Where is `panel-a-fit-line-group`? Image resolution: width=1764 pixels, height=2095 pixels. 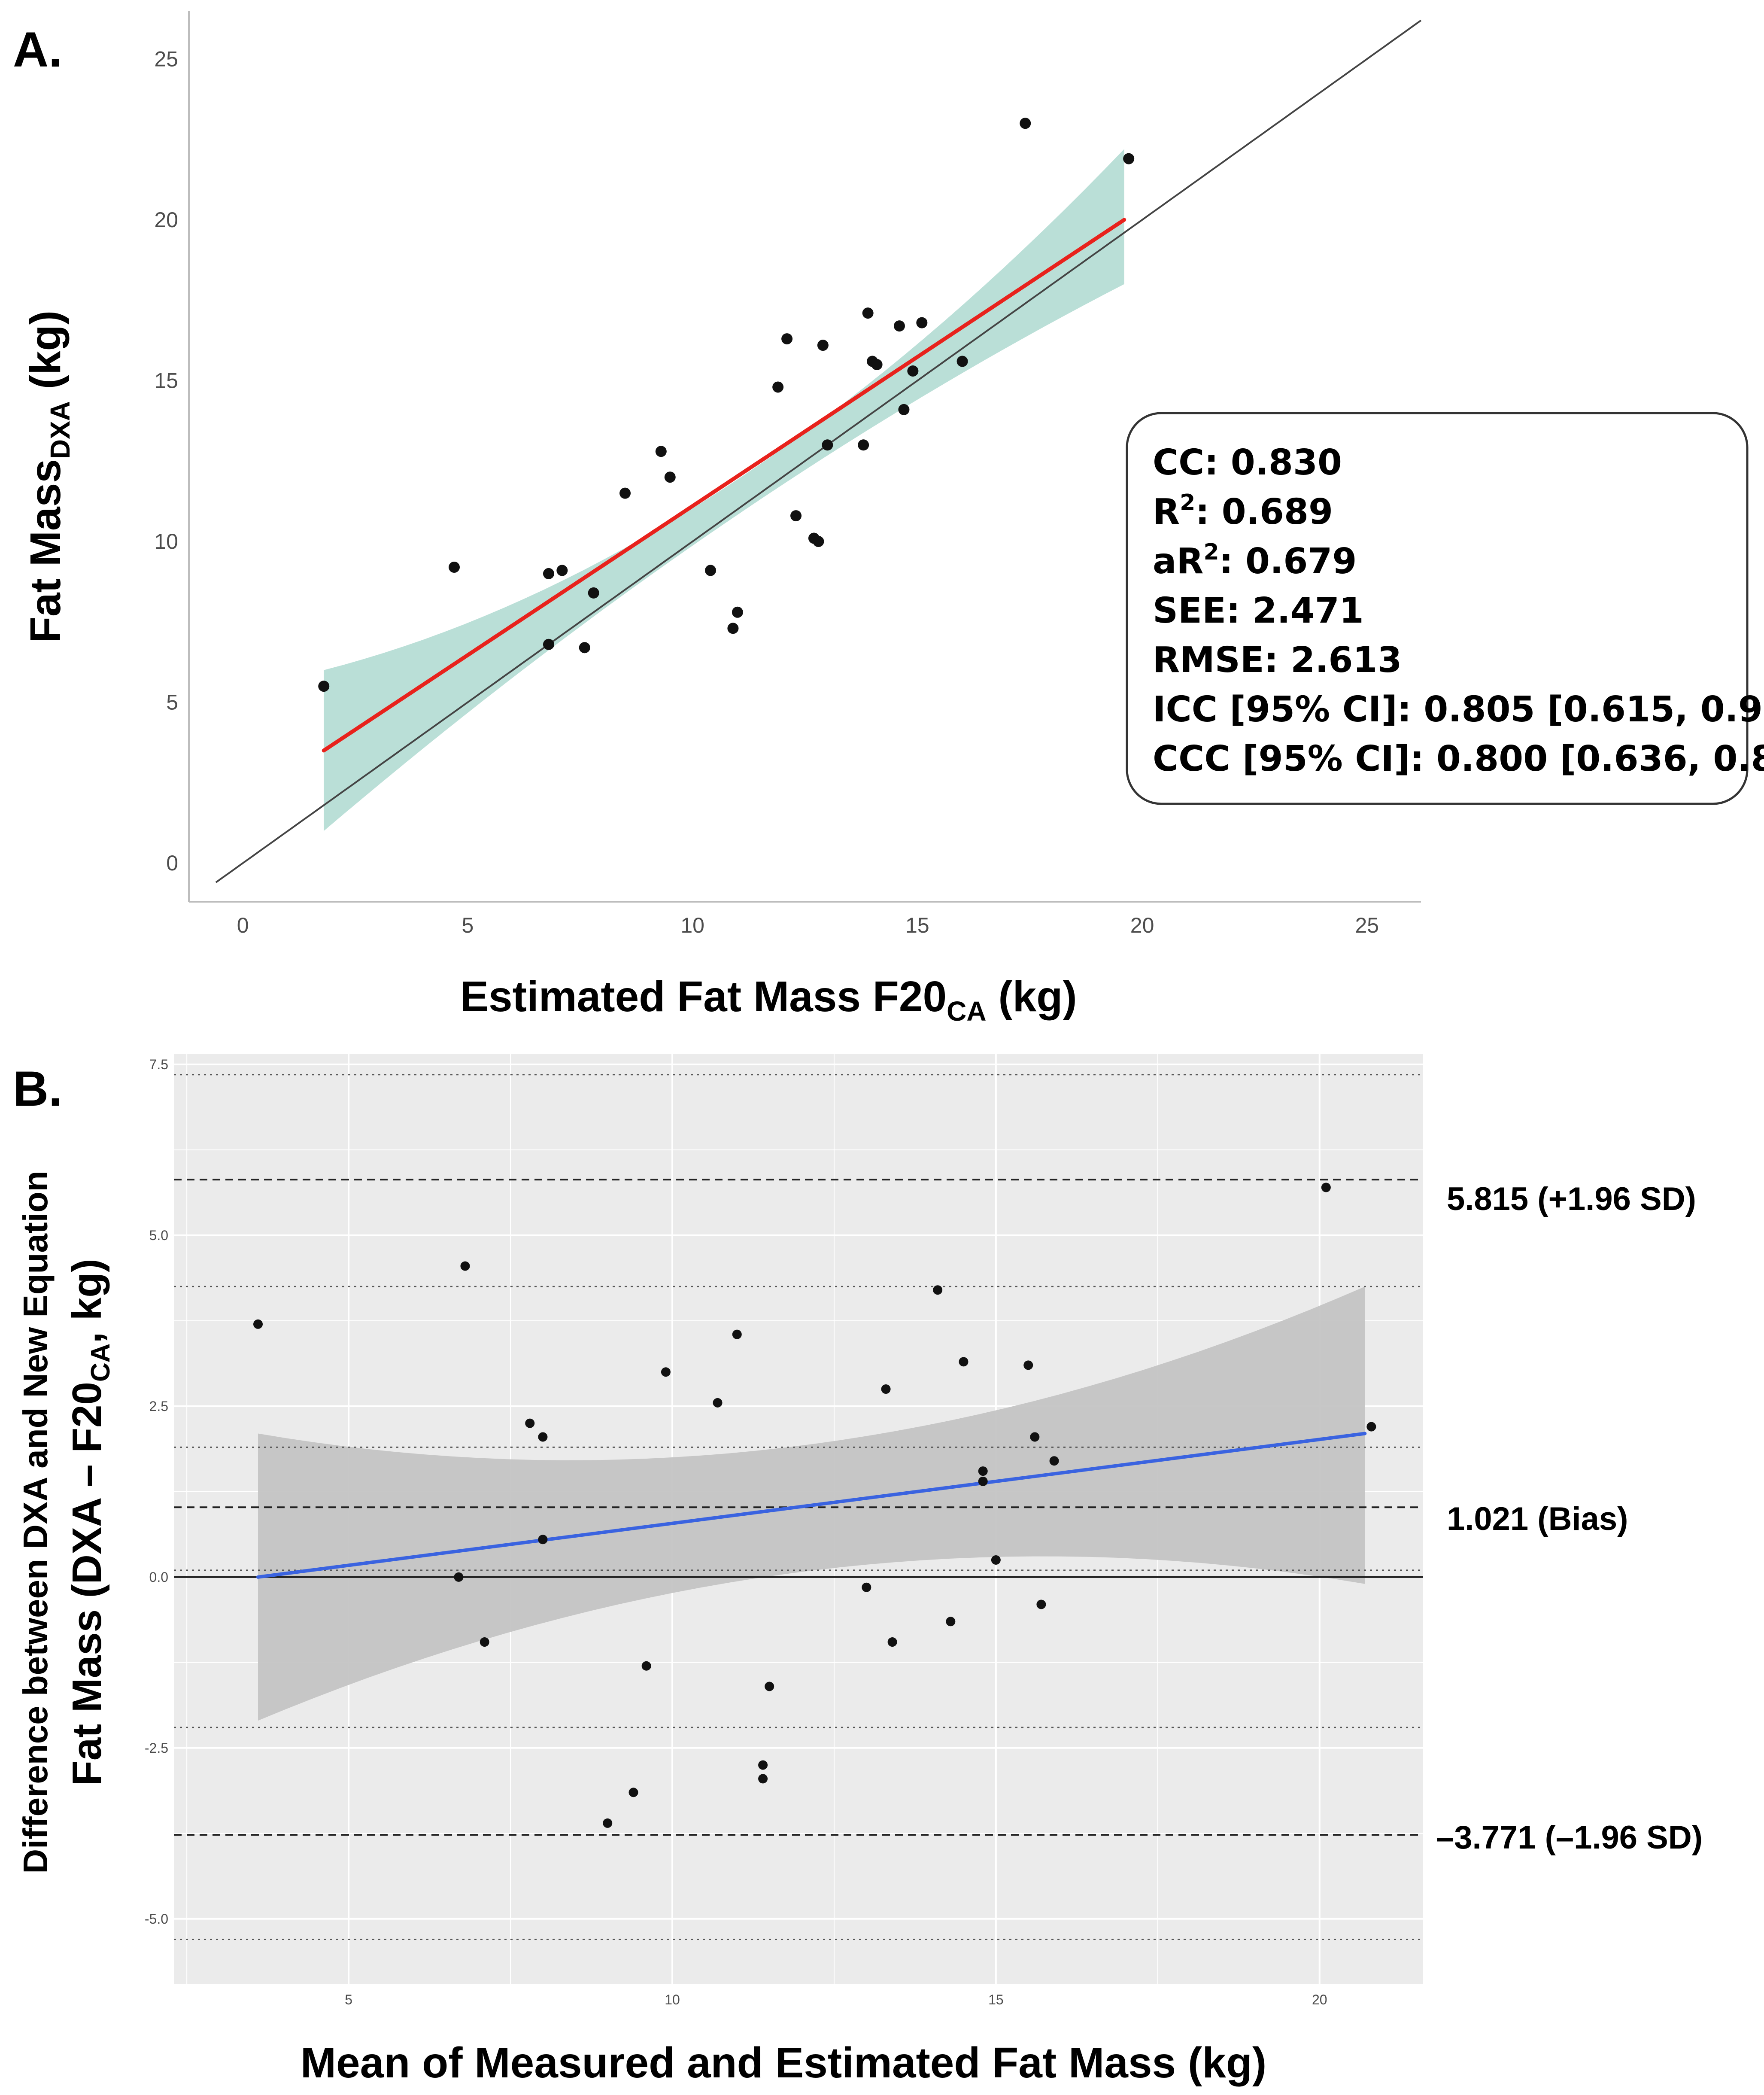
panel-a-fit-line-group is located at coordinates (724, 485).